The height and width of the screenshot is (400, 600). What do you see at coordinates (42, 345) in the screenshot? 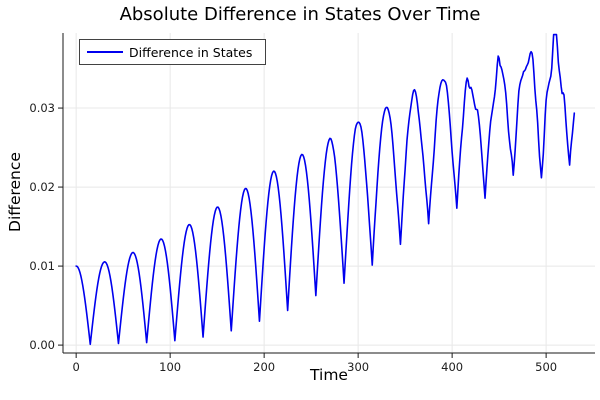
I see `y-tick-label: 0.00` at bounding box center [42, 345].